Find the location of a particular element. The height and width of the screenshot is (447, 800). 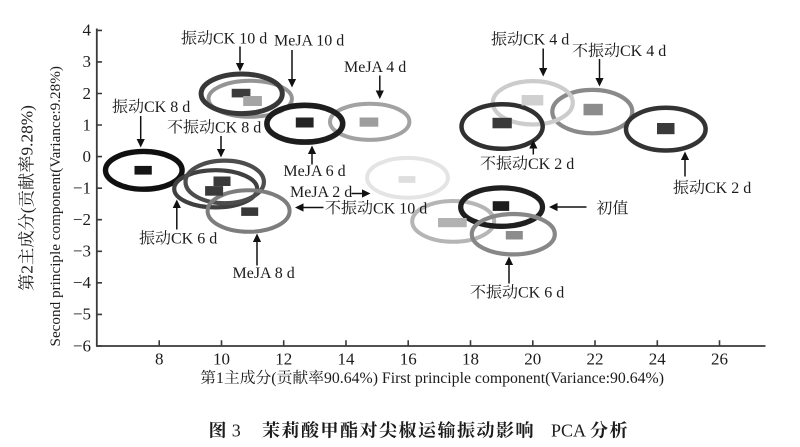

svg-text: −1 is located at coordinates (82, 188).